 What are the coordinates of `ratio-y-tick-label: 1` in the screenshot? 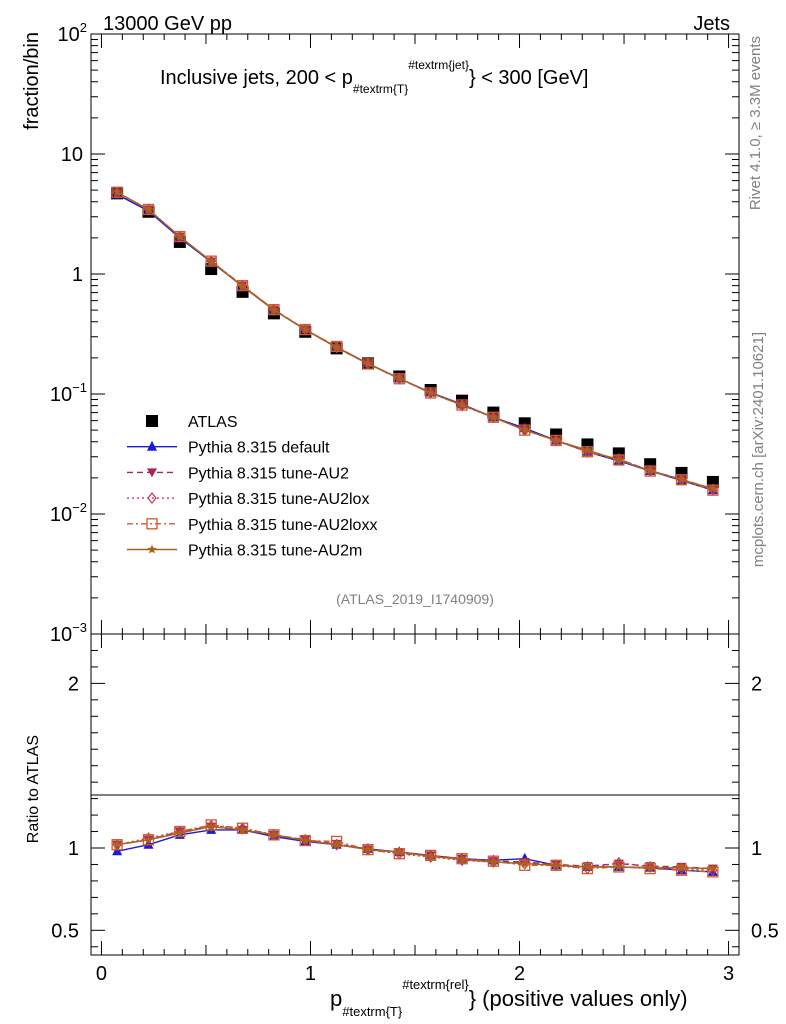 It's located at (73, 849).